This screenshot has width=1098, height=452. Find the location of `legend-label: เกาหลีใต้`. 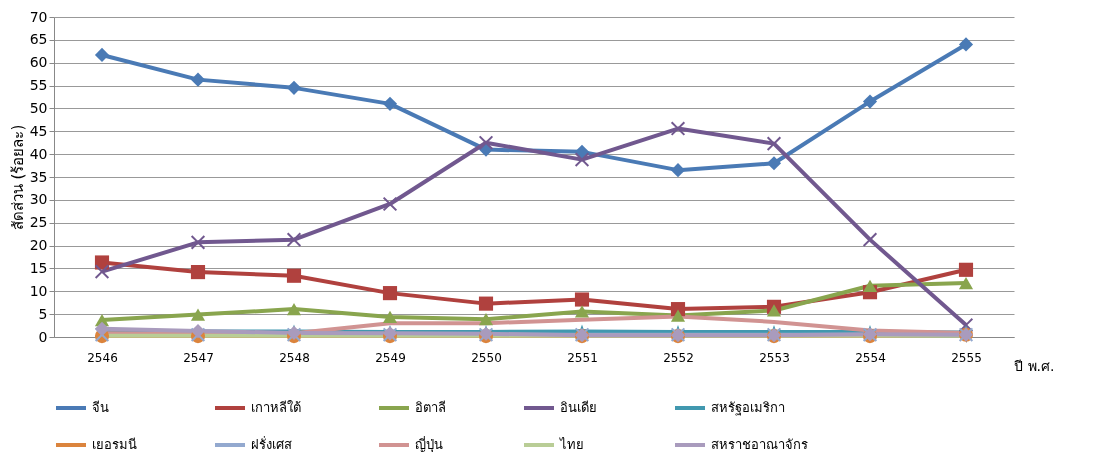

legend-label: เกาหลีใต้ is located at coordinates (276, 407).